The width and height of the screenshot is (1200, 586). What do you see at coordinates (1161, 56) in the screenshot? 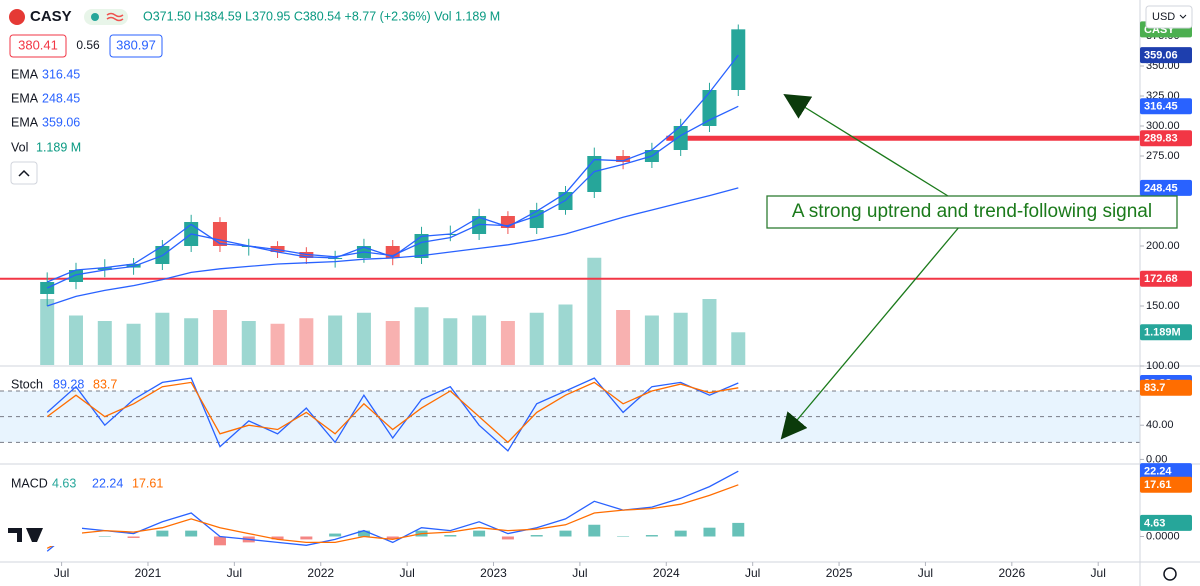
I see `price-badge-label: 359.06` at bounding box center [1161, 56].